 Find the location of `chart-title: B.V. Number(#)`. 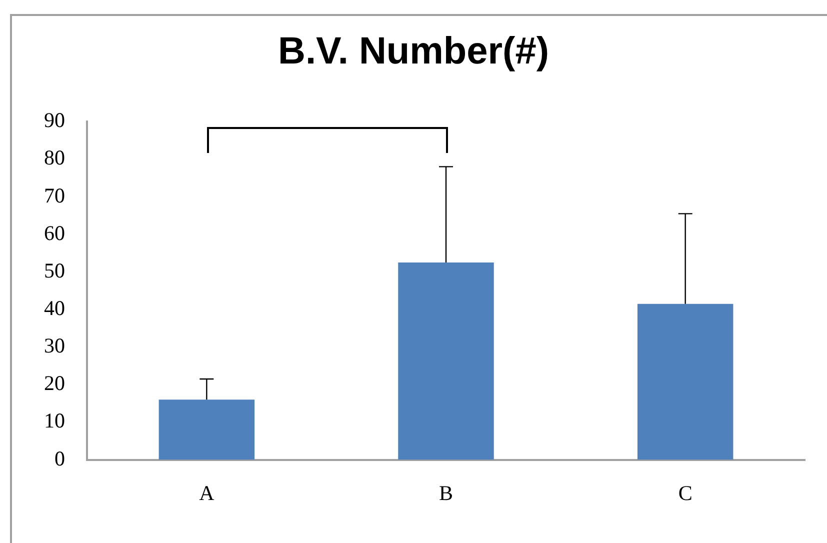

chart-title: B.V. Number(#) is located at coordinates (413, 51).